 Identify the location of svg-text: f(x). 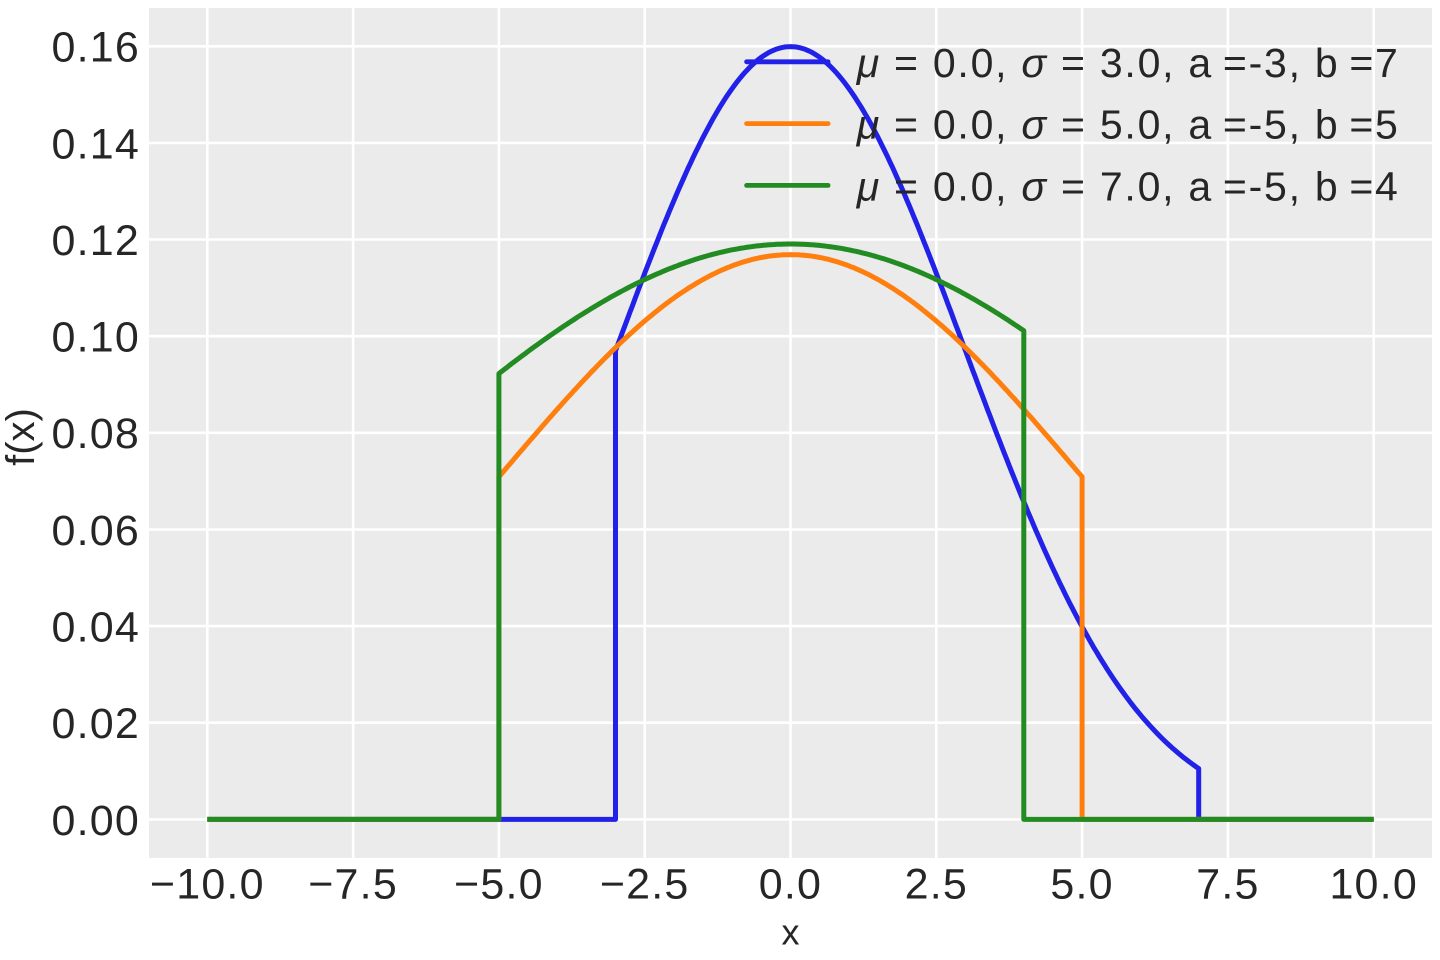
(21, 437).